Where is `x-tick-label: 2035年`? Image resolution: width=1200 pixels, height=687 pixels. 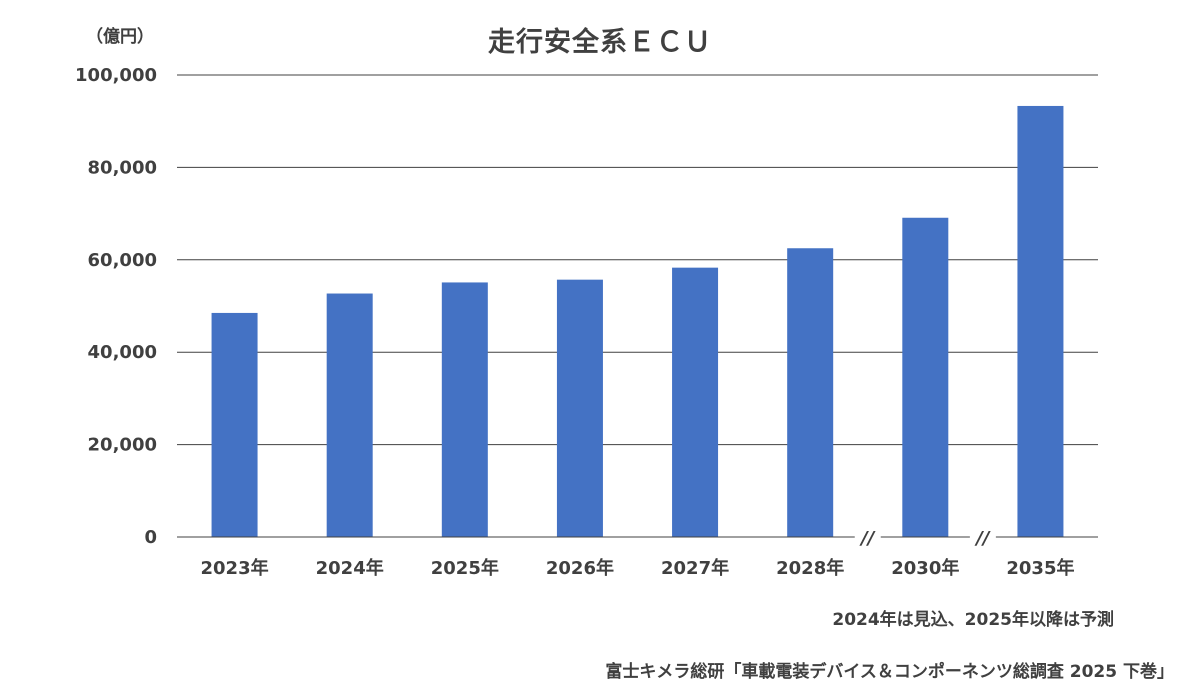 x-tick-label: 2035年 is located at coordinates (1040, 568).